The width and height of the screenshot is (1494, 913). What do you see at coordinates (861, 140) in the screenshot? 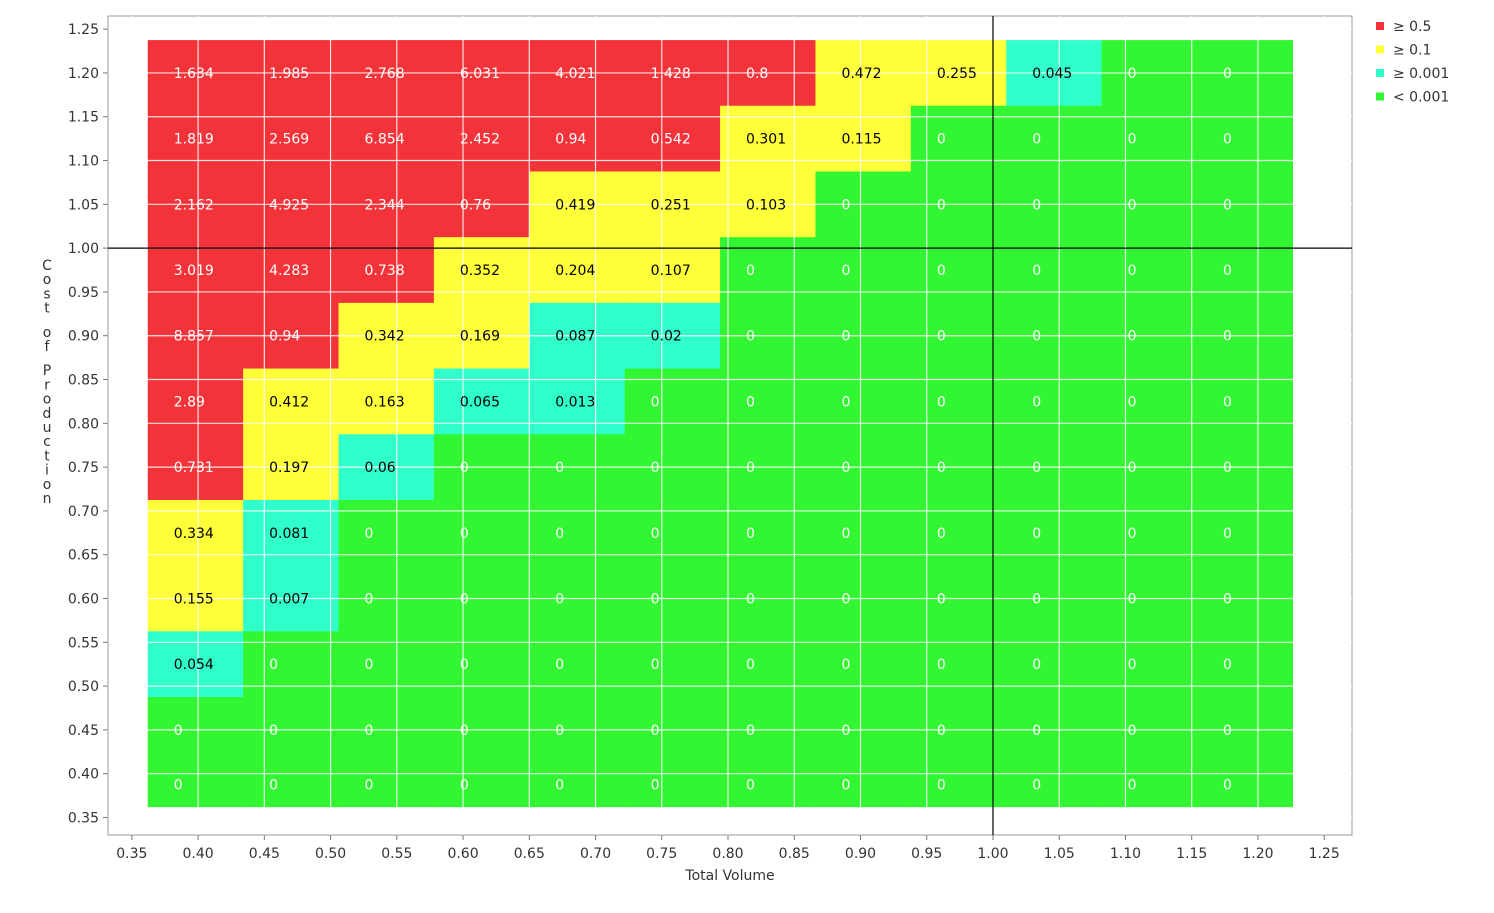
I see `cell-value-label: 0.115` at bounding box center [861, 140].